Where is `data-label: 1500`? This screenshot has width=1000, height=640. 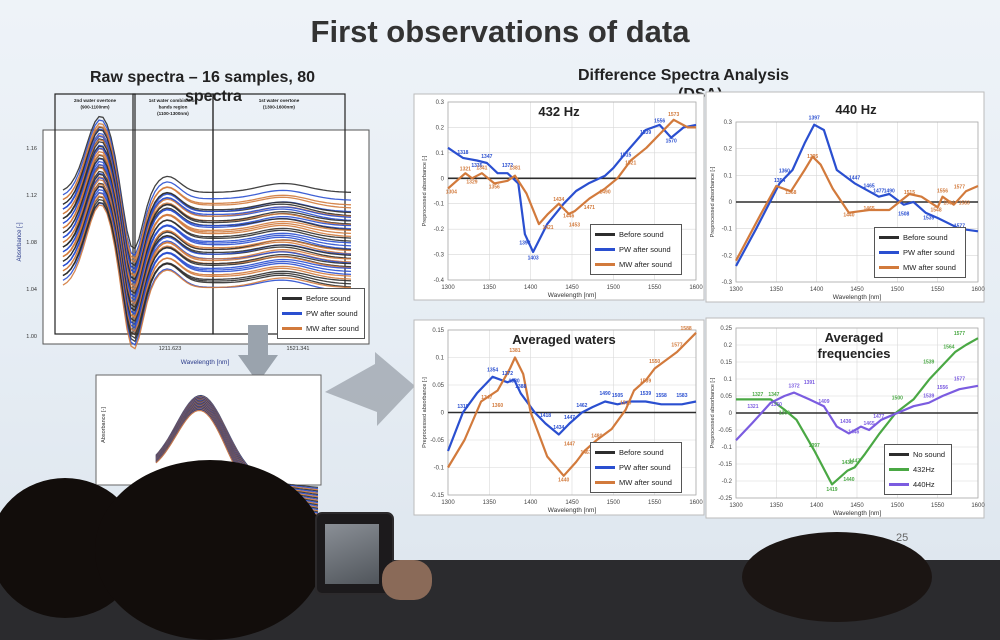 data-label: 1500 is located at coordinates (897, 398).